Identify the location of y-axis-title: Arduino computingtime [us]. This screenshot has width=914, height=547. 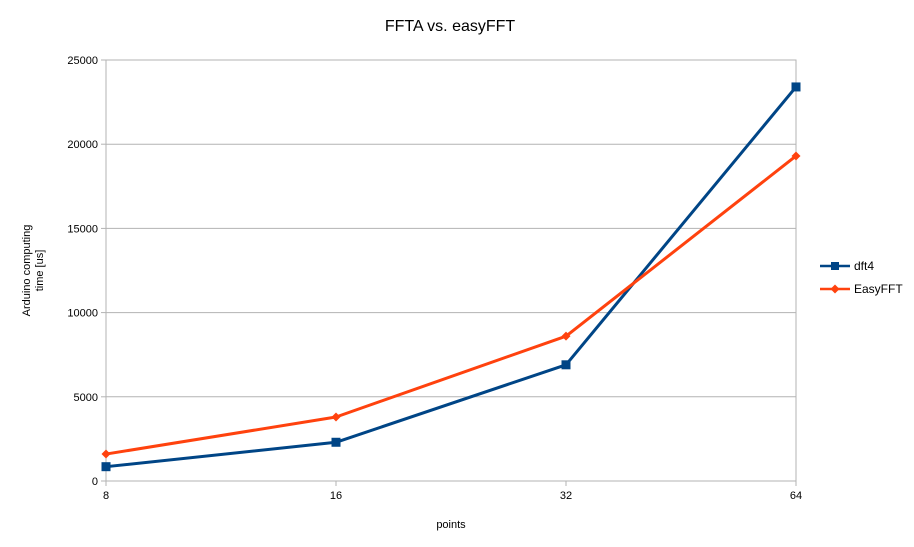
(33, 271).